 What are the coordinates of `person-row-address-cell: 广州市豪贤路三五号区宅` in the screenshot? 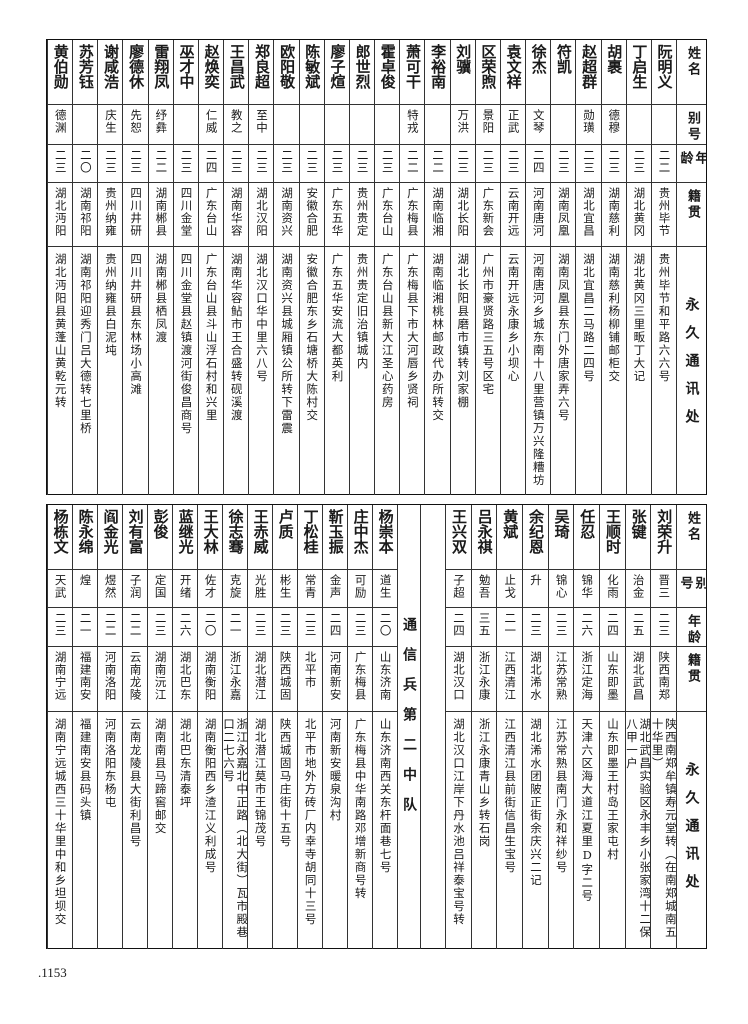 It's located at (487, 371).